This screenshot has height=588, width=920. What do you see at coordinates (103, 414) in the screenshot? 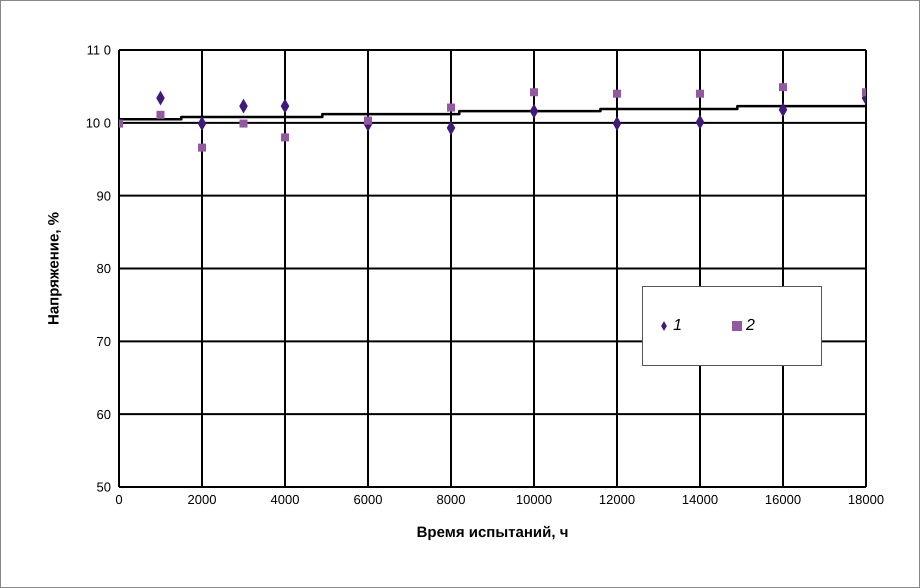
I see `y-tick-label: 60` at bounding box center [103, 414].